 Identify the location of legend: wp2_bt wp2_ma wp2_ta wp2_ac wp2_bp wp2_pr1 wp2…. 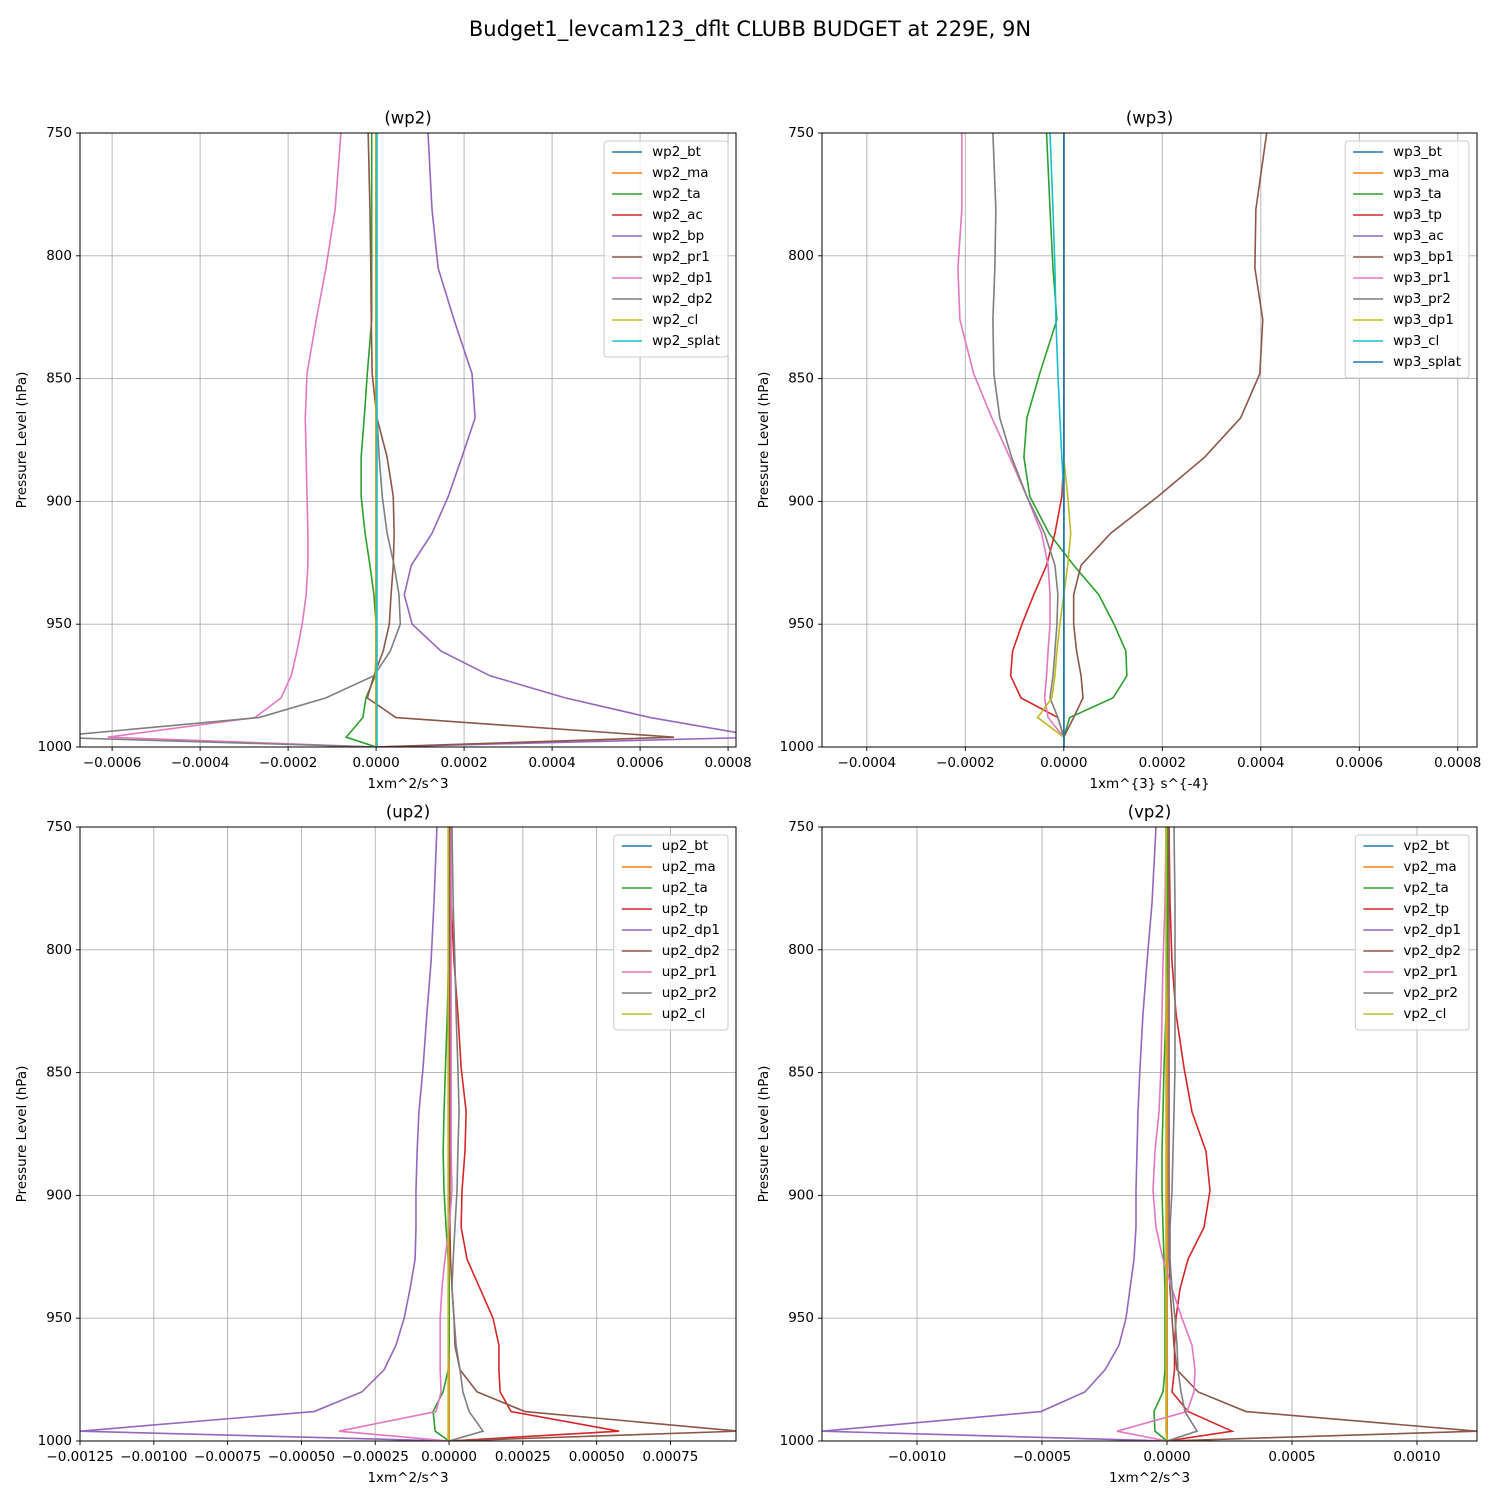
(666, 249).